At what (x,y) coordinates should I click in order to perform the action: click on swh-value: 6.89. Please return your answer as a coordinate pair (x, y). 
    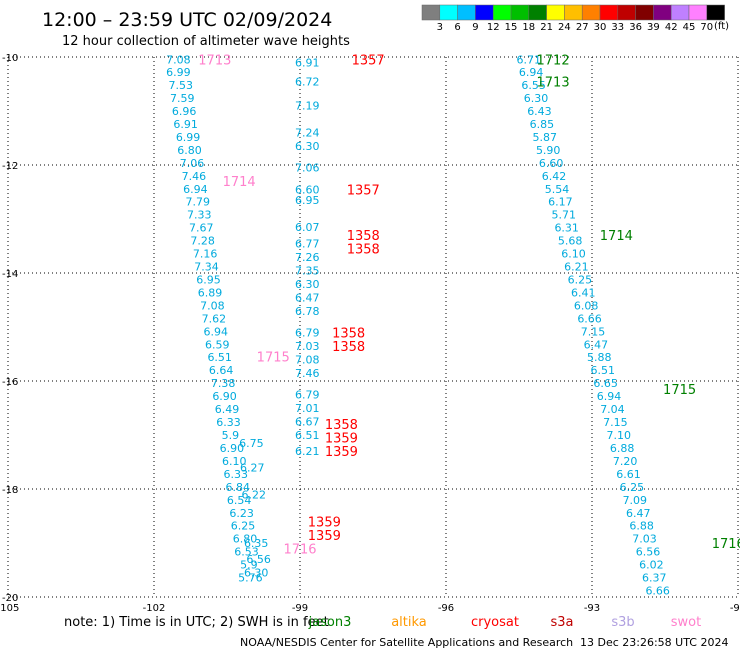
    Looking at the image, I should click on (210, 292).